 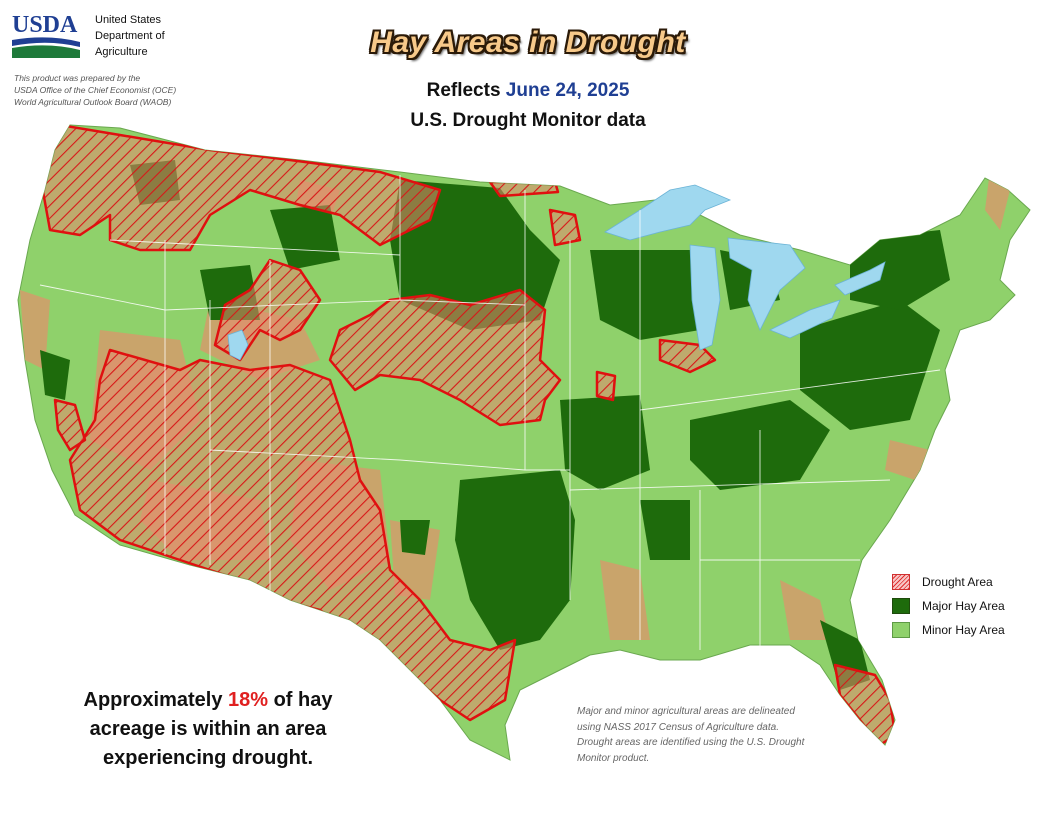 What do you see at coordinates (901, 606) in the screenshot?
I see `major-hay-swatch` at bounding box center [901, 606].